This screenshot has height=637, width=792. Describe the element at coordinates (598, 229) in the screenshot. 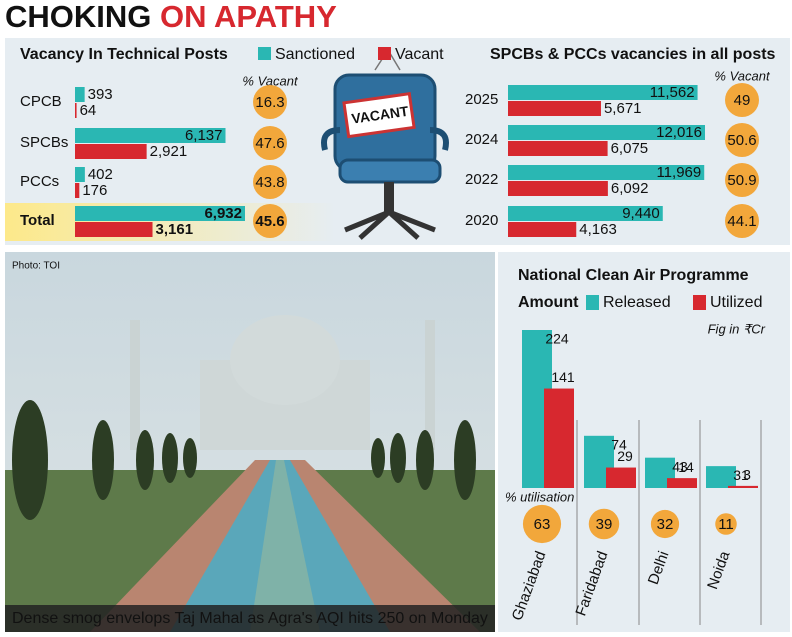

I see `value-label: 4,163` at that location.